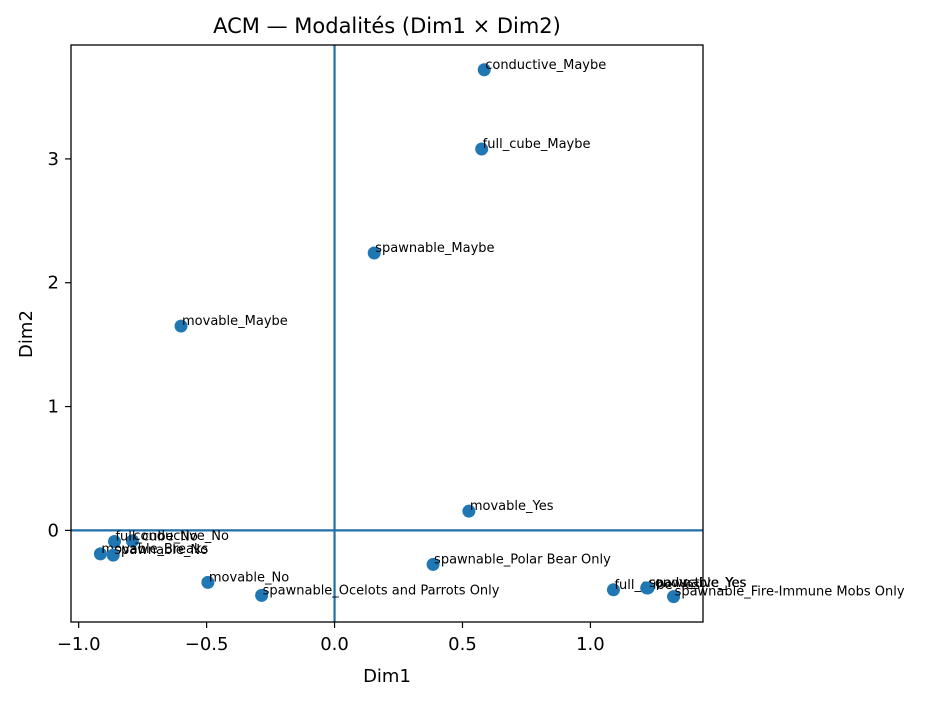 The image size is (948, 704). I want to click on data-point-label: full_cube_No, so click(156, 537).